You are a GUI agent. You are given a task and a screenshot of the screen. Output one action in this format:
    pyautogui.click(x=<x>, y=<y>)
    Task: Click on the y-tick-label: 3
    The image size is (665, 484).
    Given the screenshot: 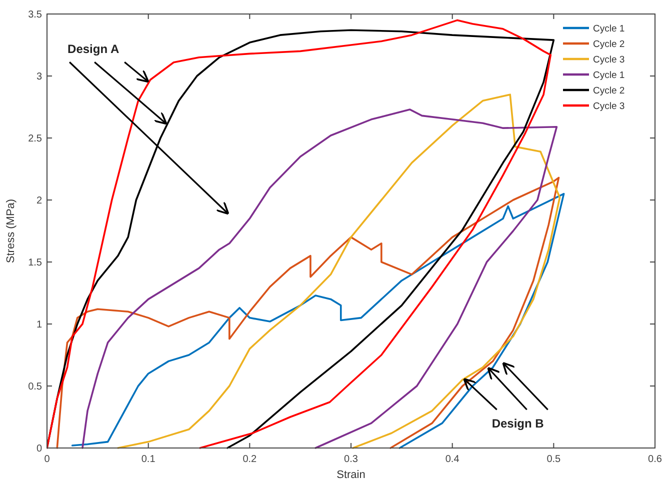 What is the action you would take?
    pyautogui.click(x=39, y=77)
    